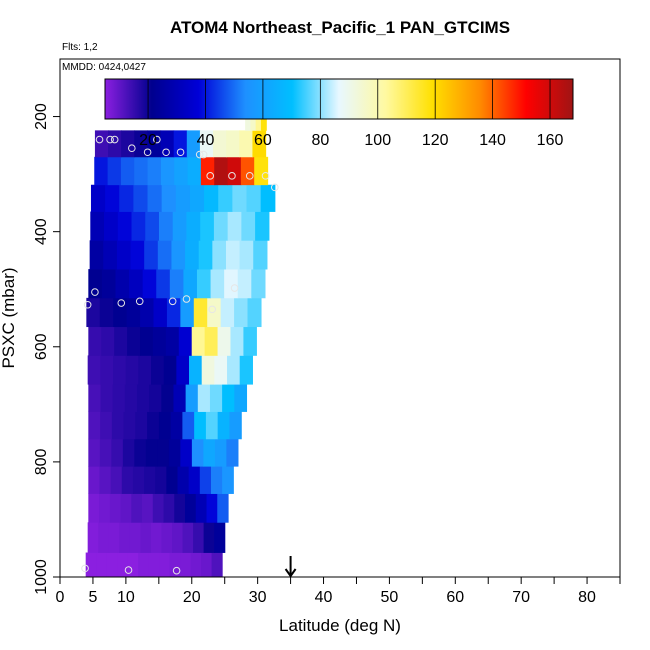 This screenshot has height=650, width=650. What do you see at coordinates (126, 597) in the screenshot?
I see `x-tick-label: 10` at bounding box center [126, 597].